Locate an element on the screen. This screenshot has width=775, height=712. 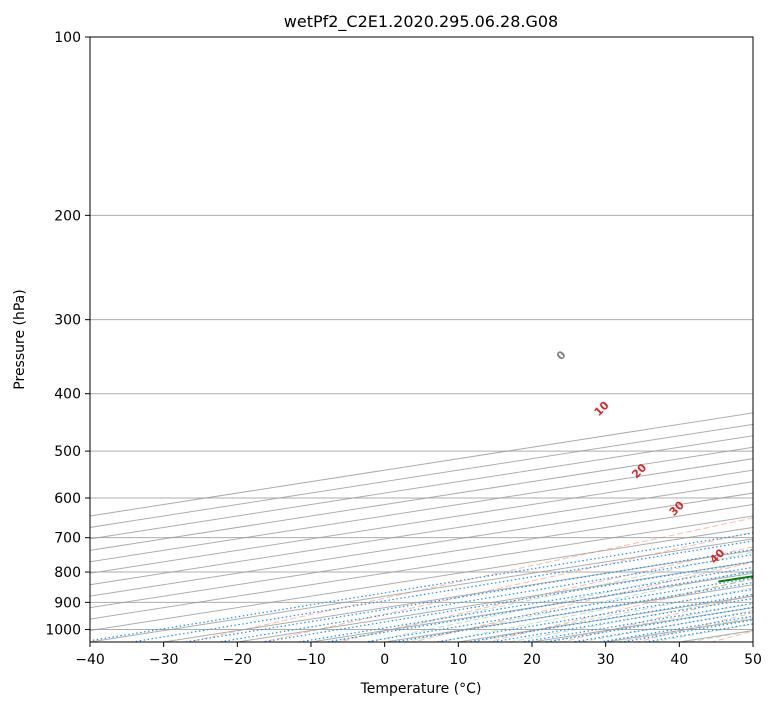
x-tick-label: 50 is located at coordinates (753, 660).